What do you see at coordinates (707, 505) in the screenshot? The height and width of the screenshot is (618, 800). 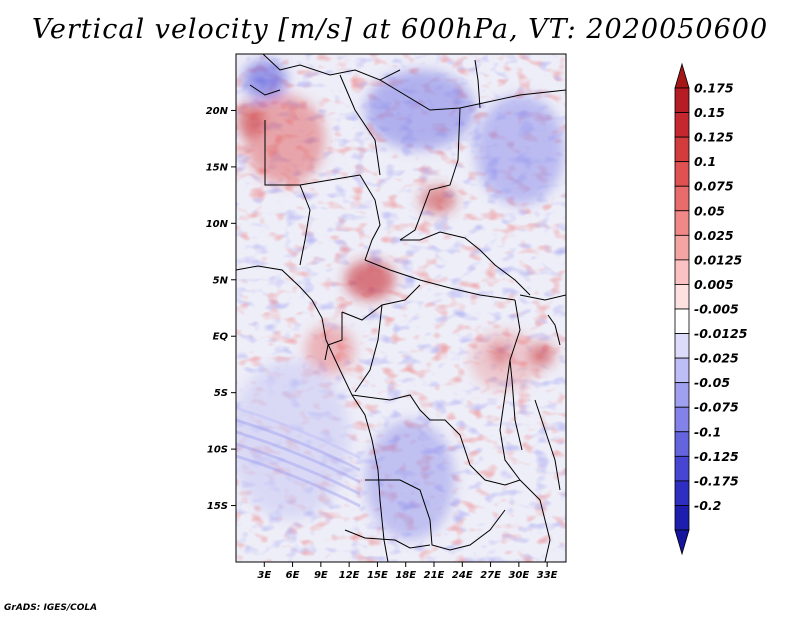 I see `colorbar-label: -0.2` at bounding box center [707, 505].